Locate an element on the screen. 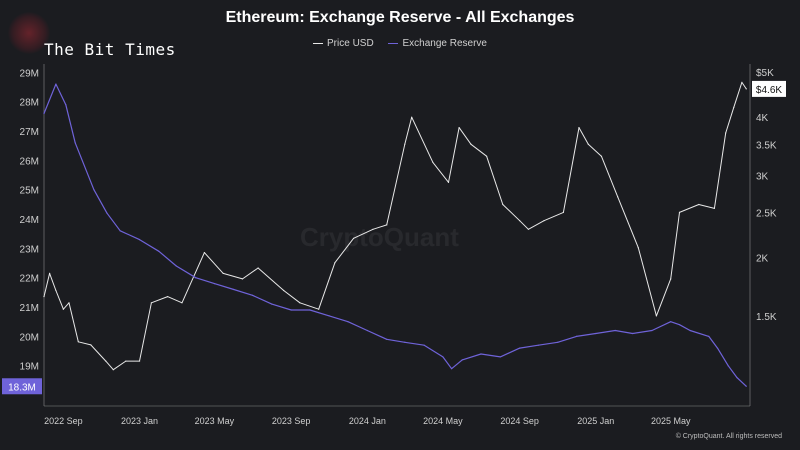 The image size is (800, 450). chart-legend: Price USD Exchange Reserve is located at coordinates (400, 43).